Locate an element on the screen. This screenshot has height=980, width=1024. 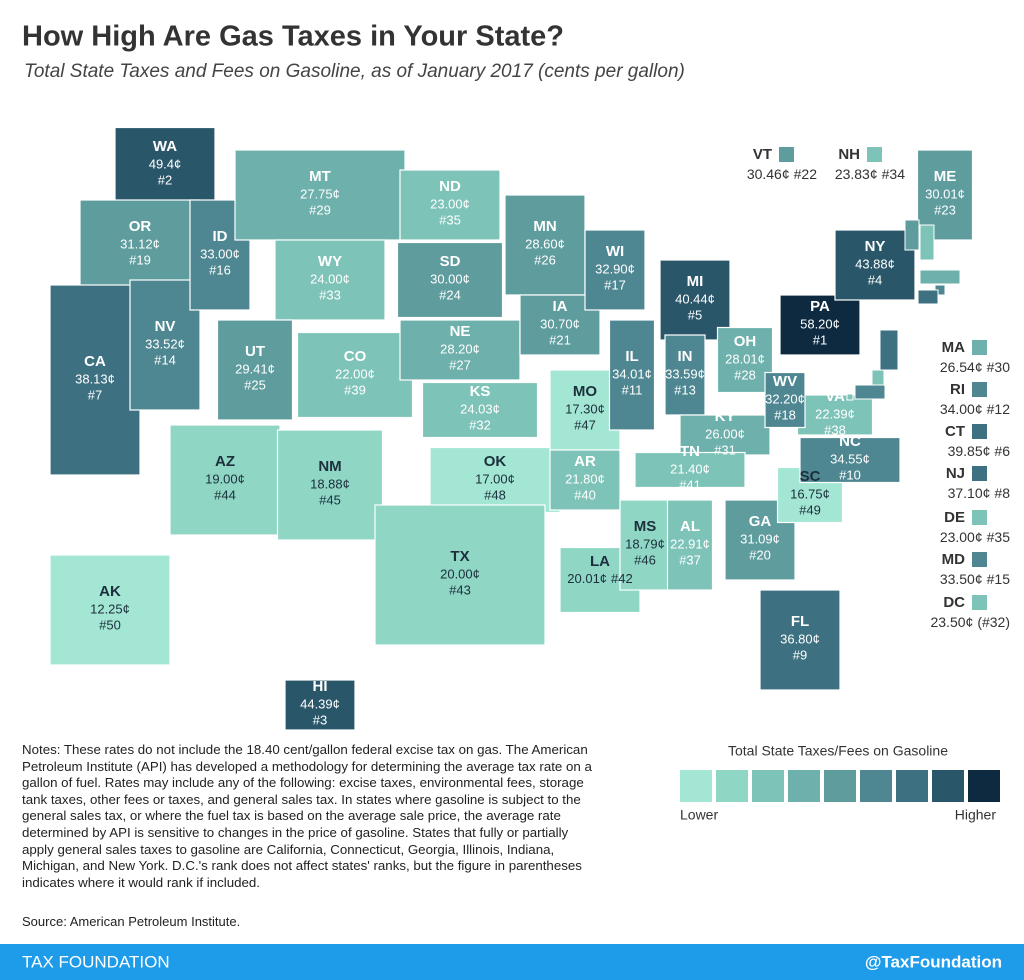
state-rank: #45 is located at coordinates (330, 499).